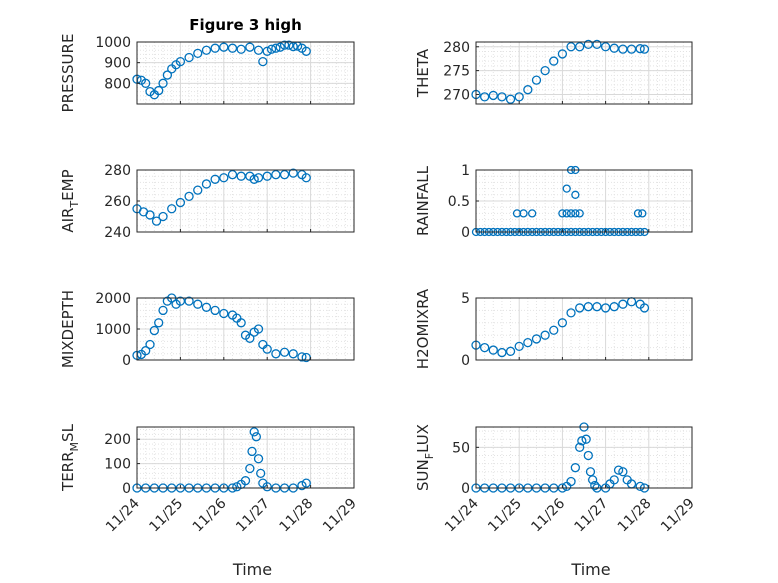  Describe the element at coordinates (456, 48) in the screenshot. I see `y-tick-label: 280` at that location.